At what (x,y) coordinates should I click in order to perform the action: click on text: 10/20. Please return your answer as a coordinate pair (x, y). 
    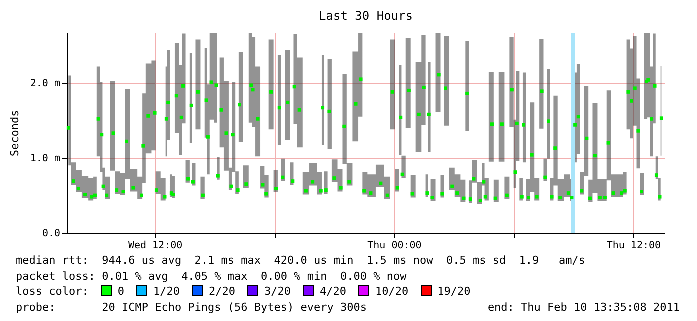
    Looking at the image, I should click on (392, 291).